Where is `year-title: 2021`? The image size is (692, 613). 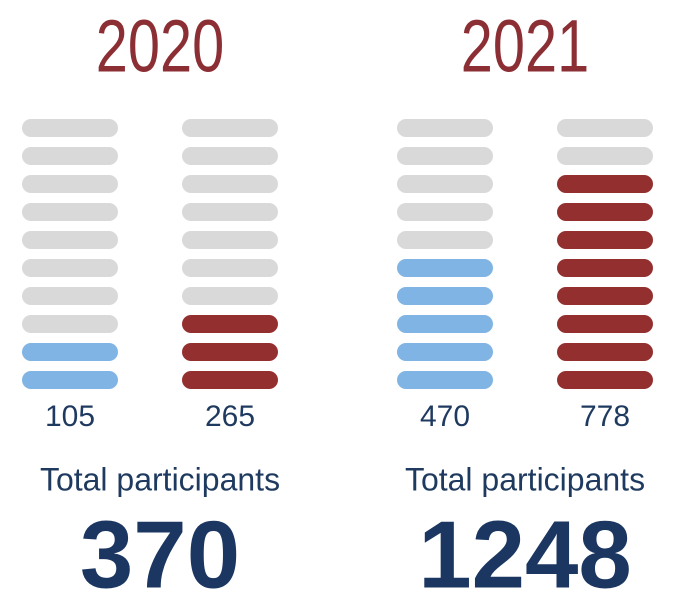 year-title: 2021 is located at coordinates (525, 47).